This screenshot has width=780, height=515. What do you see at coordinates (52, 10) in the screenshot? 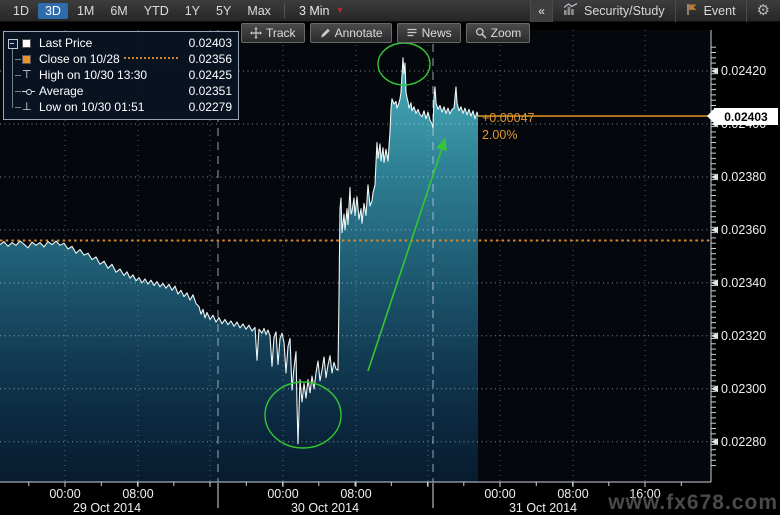
I see `range-button-3d: 3D` at bounding box center [52, 10].